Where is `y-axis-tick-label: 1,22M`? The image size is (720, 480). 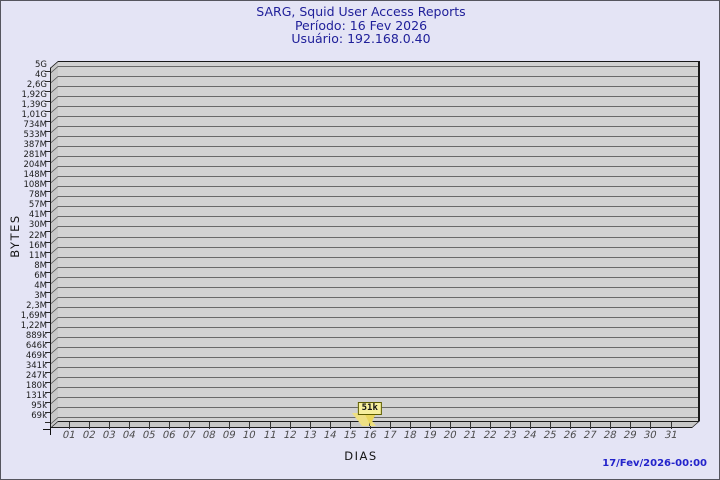
y-axis-tick-label: 1,22M is located at coordinates (33, 325).